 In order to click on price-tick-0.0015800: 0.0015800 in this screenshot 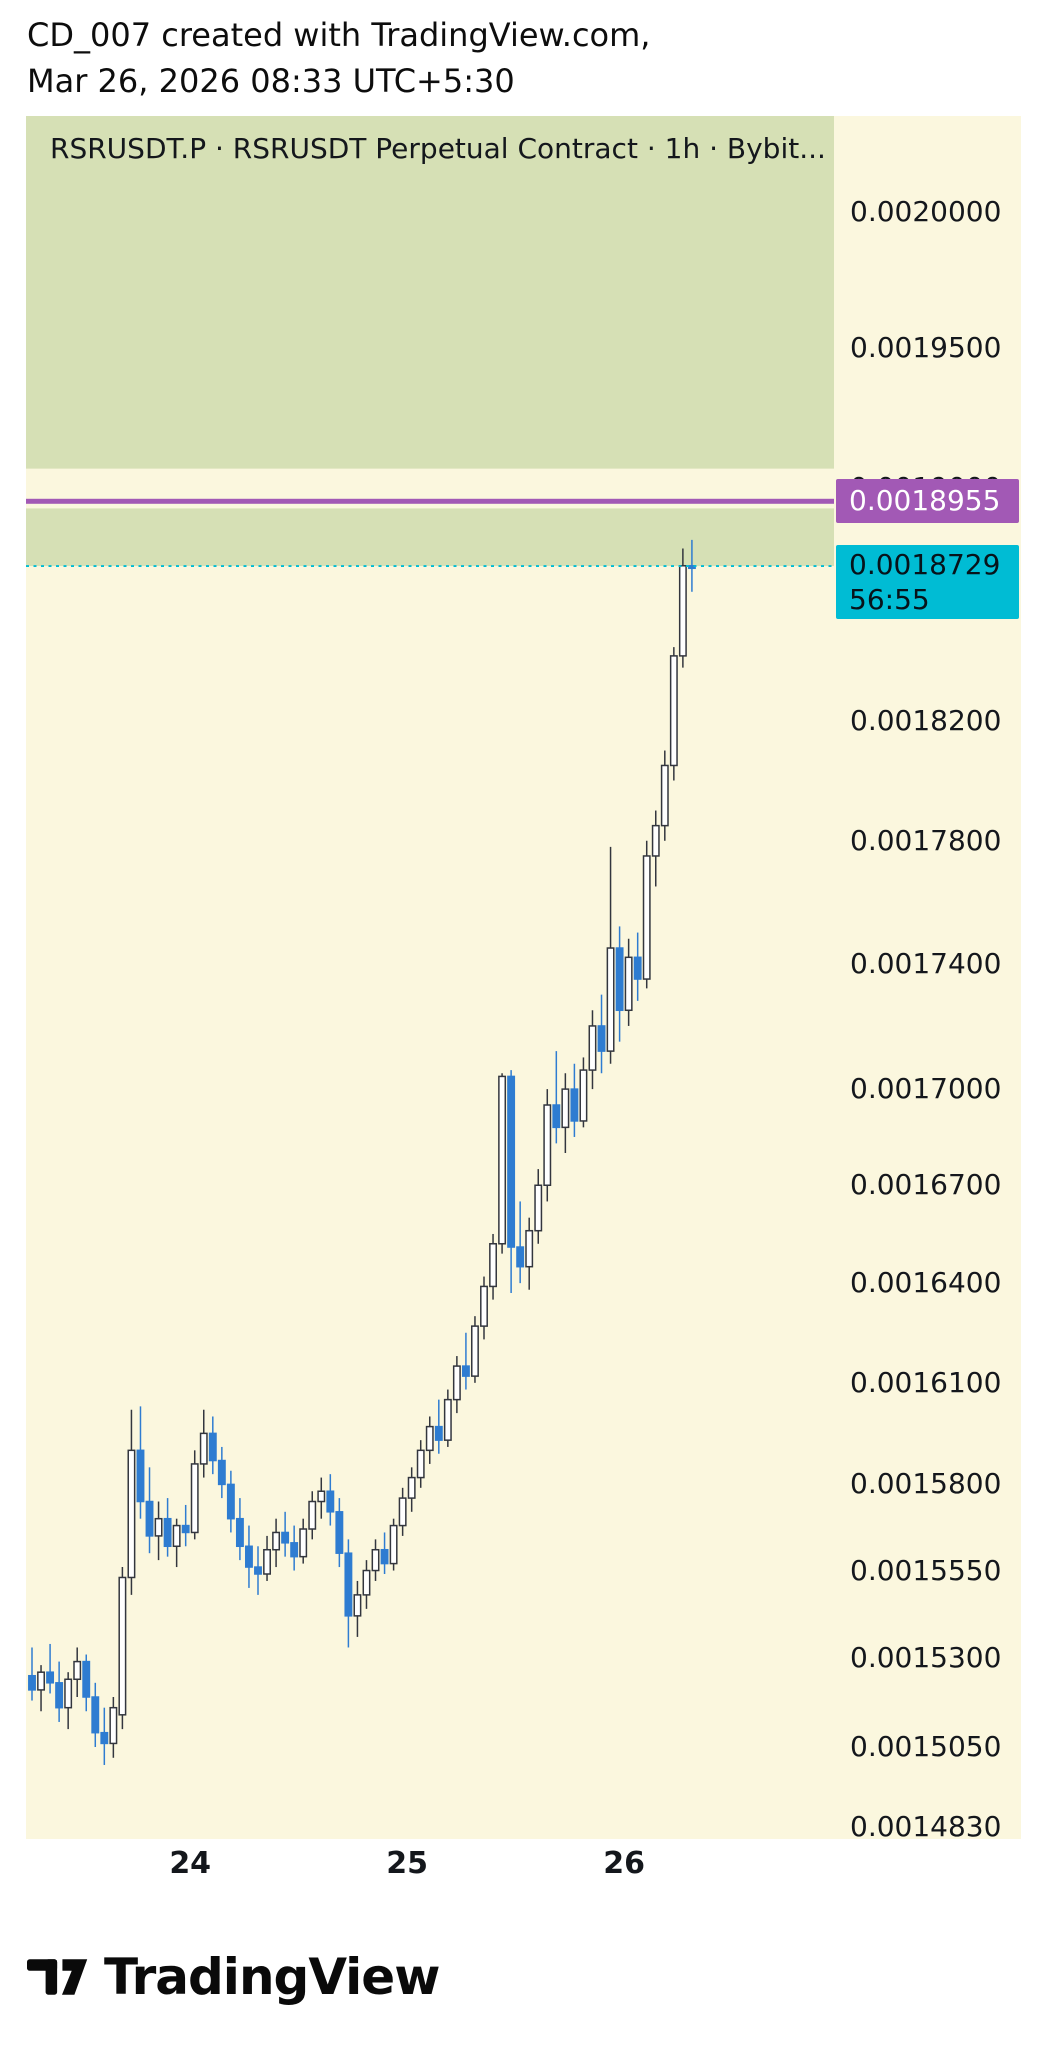, I will do `click(926, 1484)`.